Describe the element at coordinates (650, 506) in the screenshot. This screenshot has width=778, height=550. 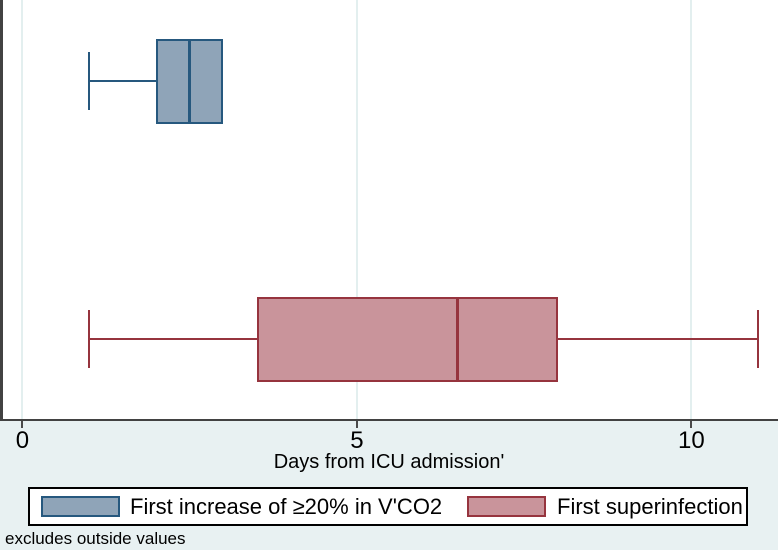
I see `legend-label-first-superinfection: First superinfection` at that location.